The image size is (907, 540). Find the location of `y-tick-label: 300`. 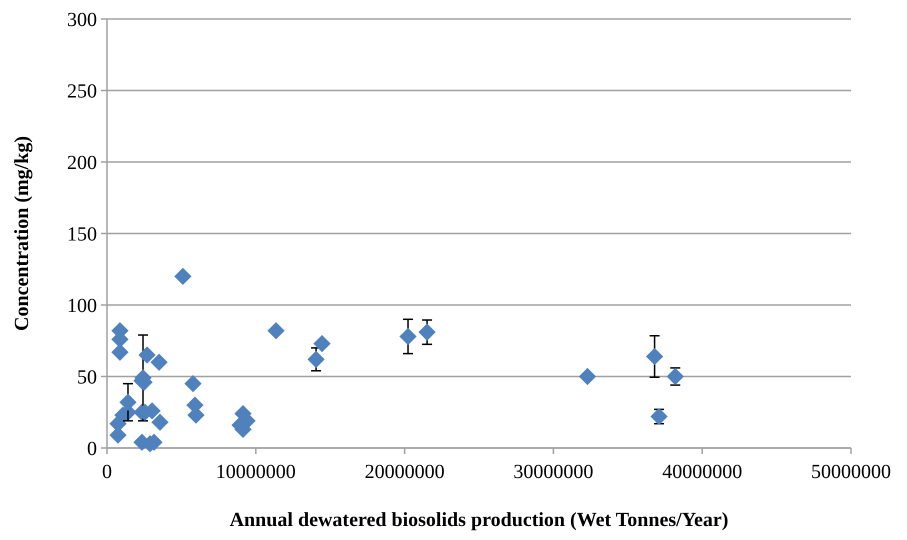

y-tick-label: 300 is located at coordinates (82, 20).